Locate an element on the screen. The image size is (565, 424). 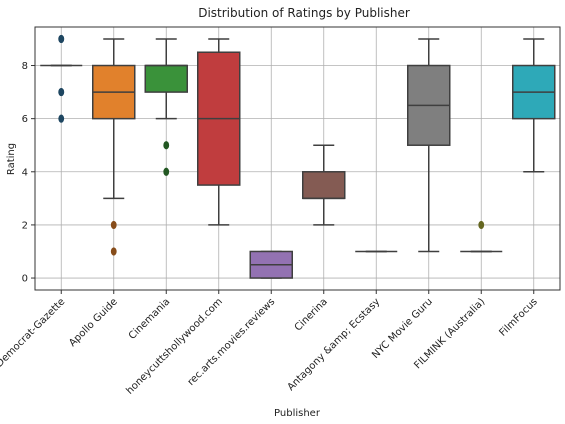
x-tick-label: rec.arts.movies.reviews is located at coordinates (232, 342).